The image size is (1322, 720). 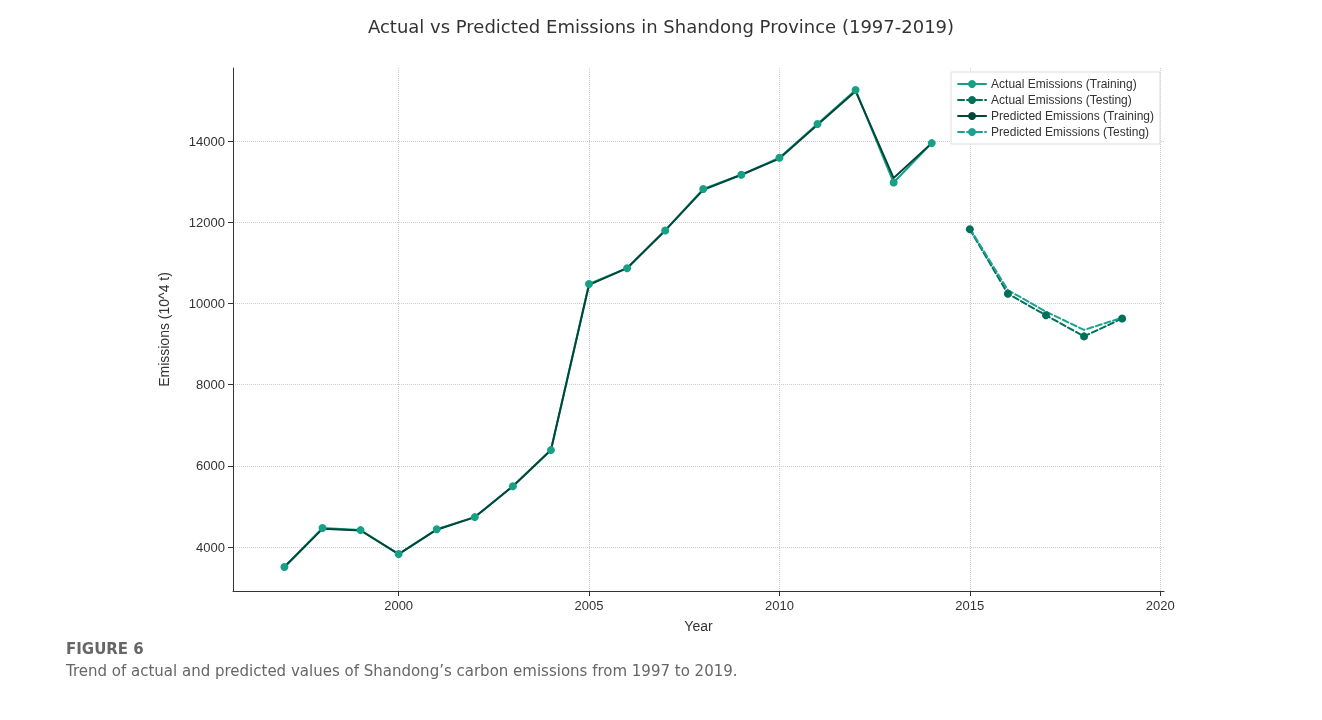 I want to click on legend-label: Predicted Emissions (Testing), so click(x=1070, y=132).